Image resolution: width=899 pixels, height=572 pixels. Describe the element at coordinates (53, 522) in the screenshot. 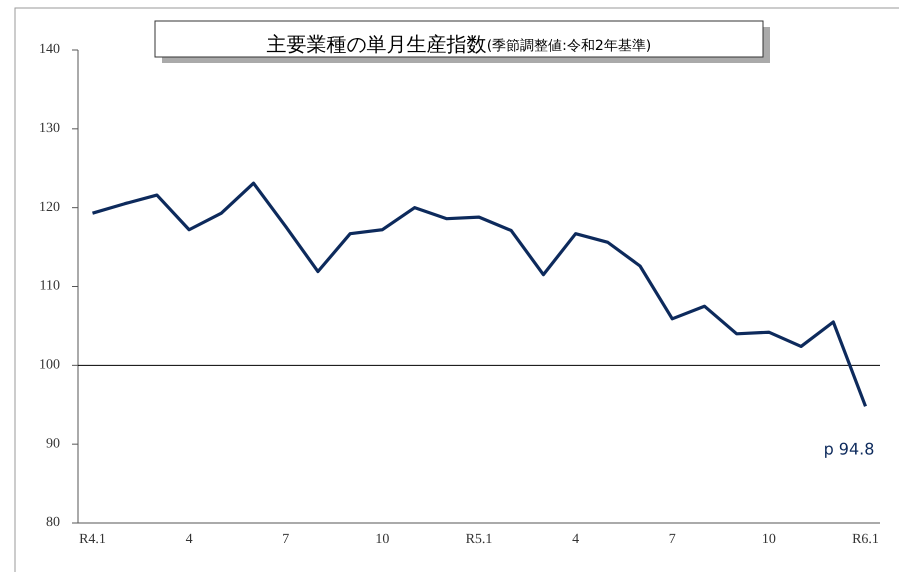

I see `y-tick-label: 80` at that location.